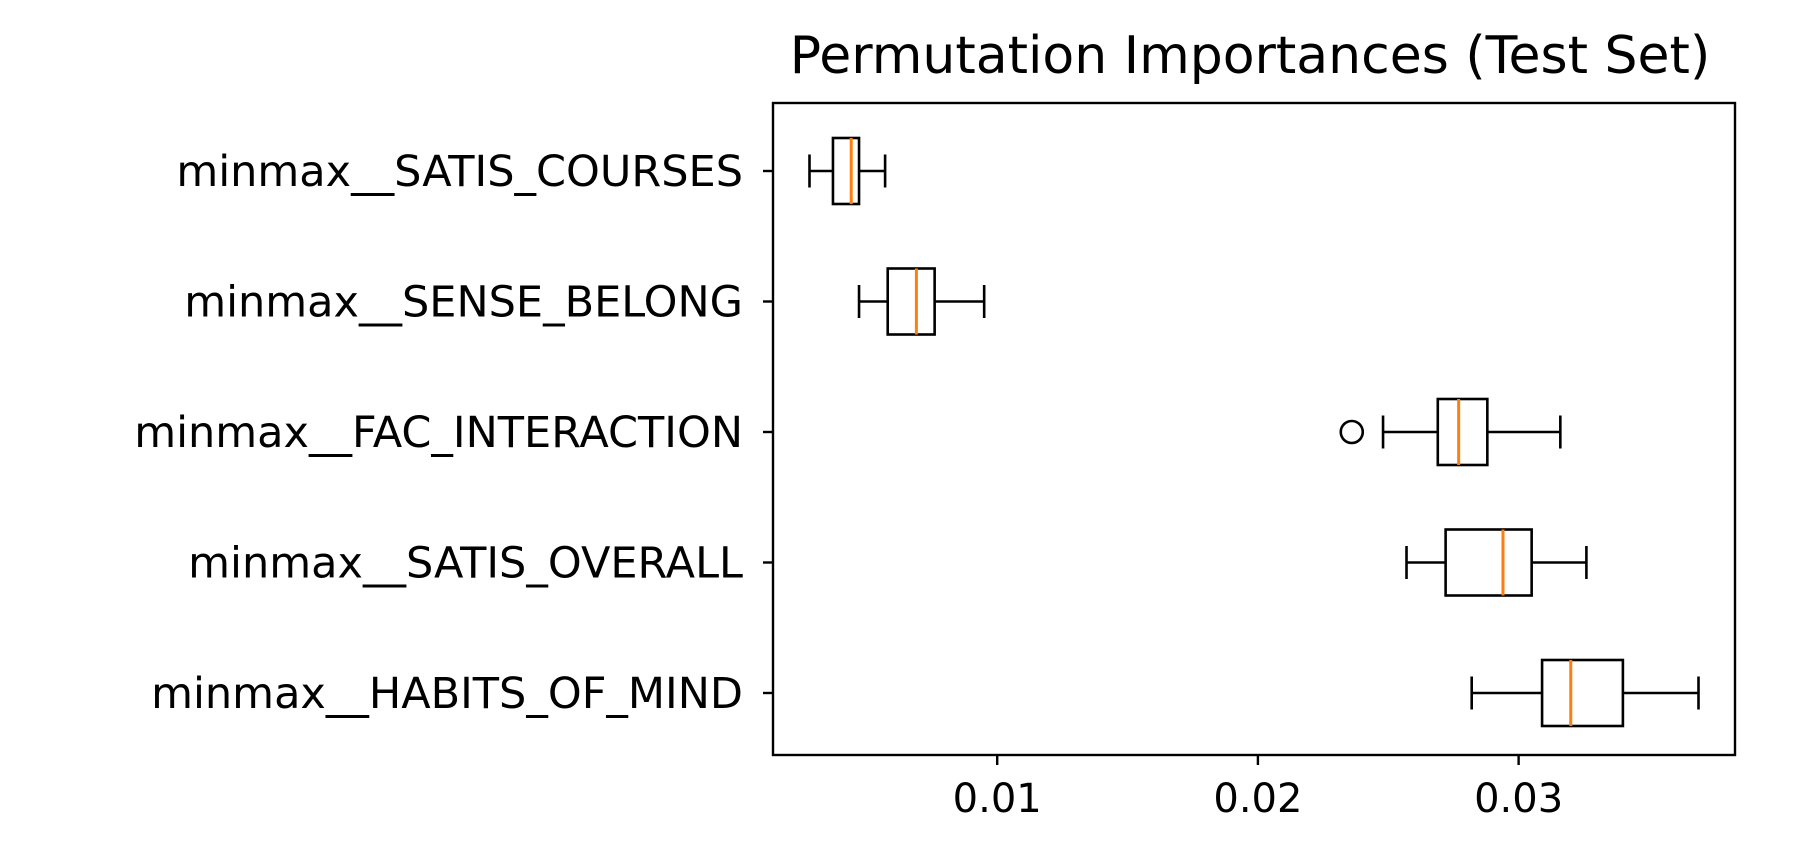 The height and width of the screenshot is (860, 1804). Describe the element at coordinates (1257, 799) in the screenshot. I see `xtick-label: 0.02` at that location.